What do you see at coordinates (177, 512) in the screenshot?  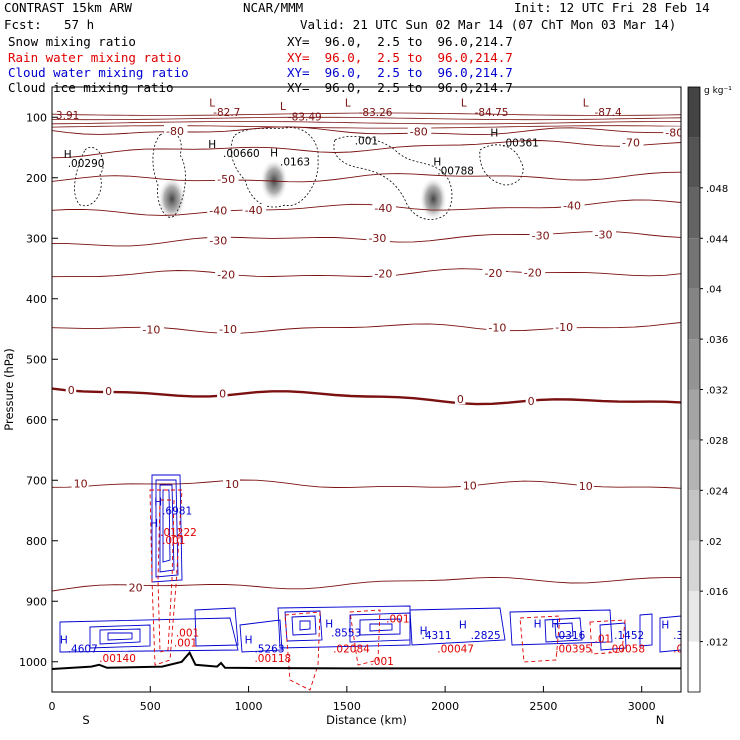 I see `extremum-label: .6981` at bounding box center [177, 512].